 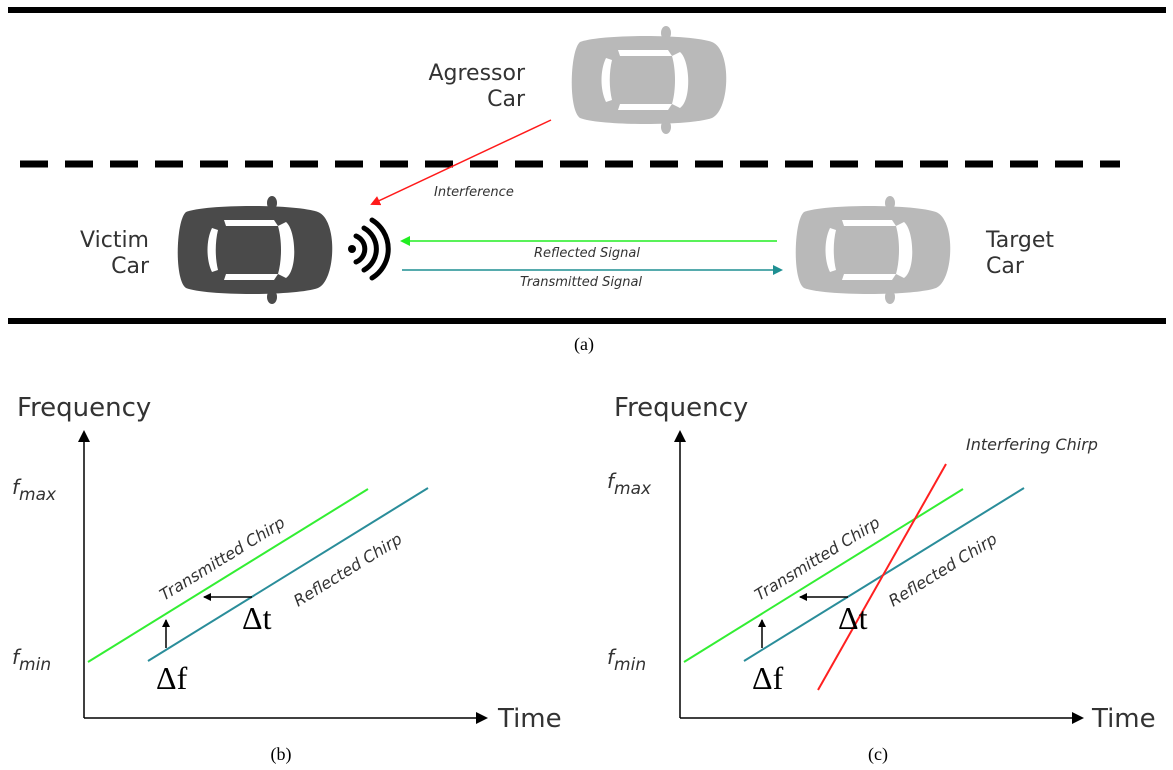 I want to click on panel-b-fmax-label: fmax, so click(x=34, y=490).